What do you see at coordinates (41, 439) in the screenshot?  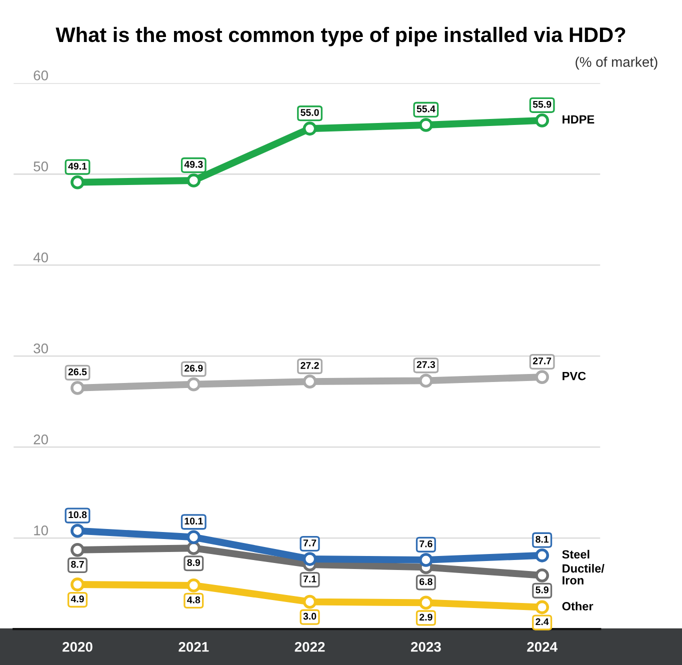 I see `y-tick-label: 20` at bounding box center [41, 439].